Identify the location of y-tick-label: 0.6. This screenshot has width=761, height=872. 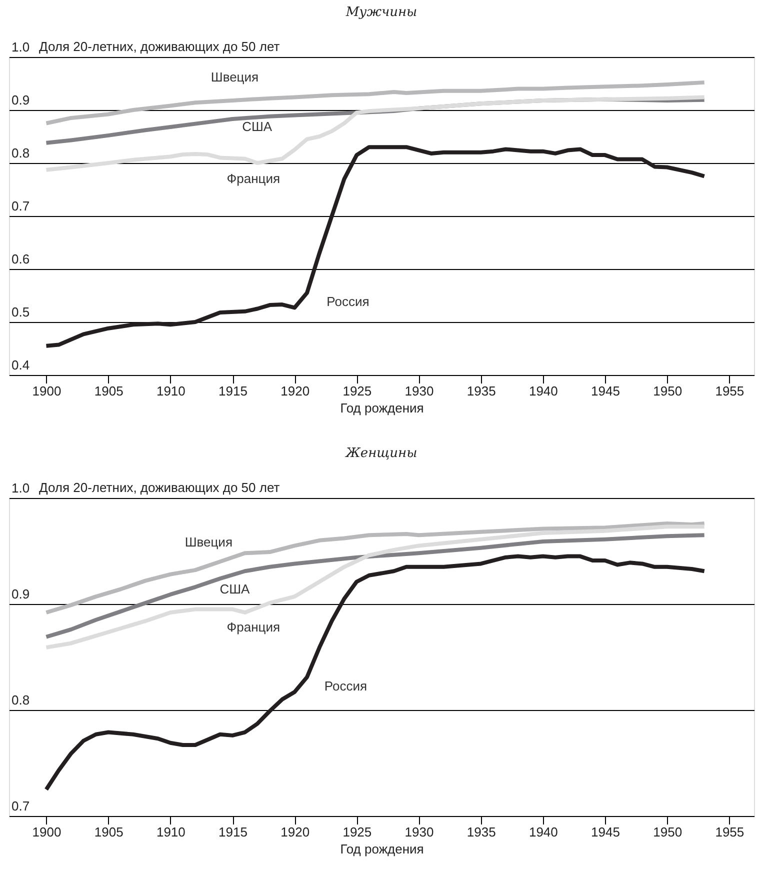
(21, 259).